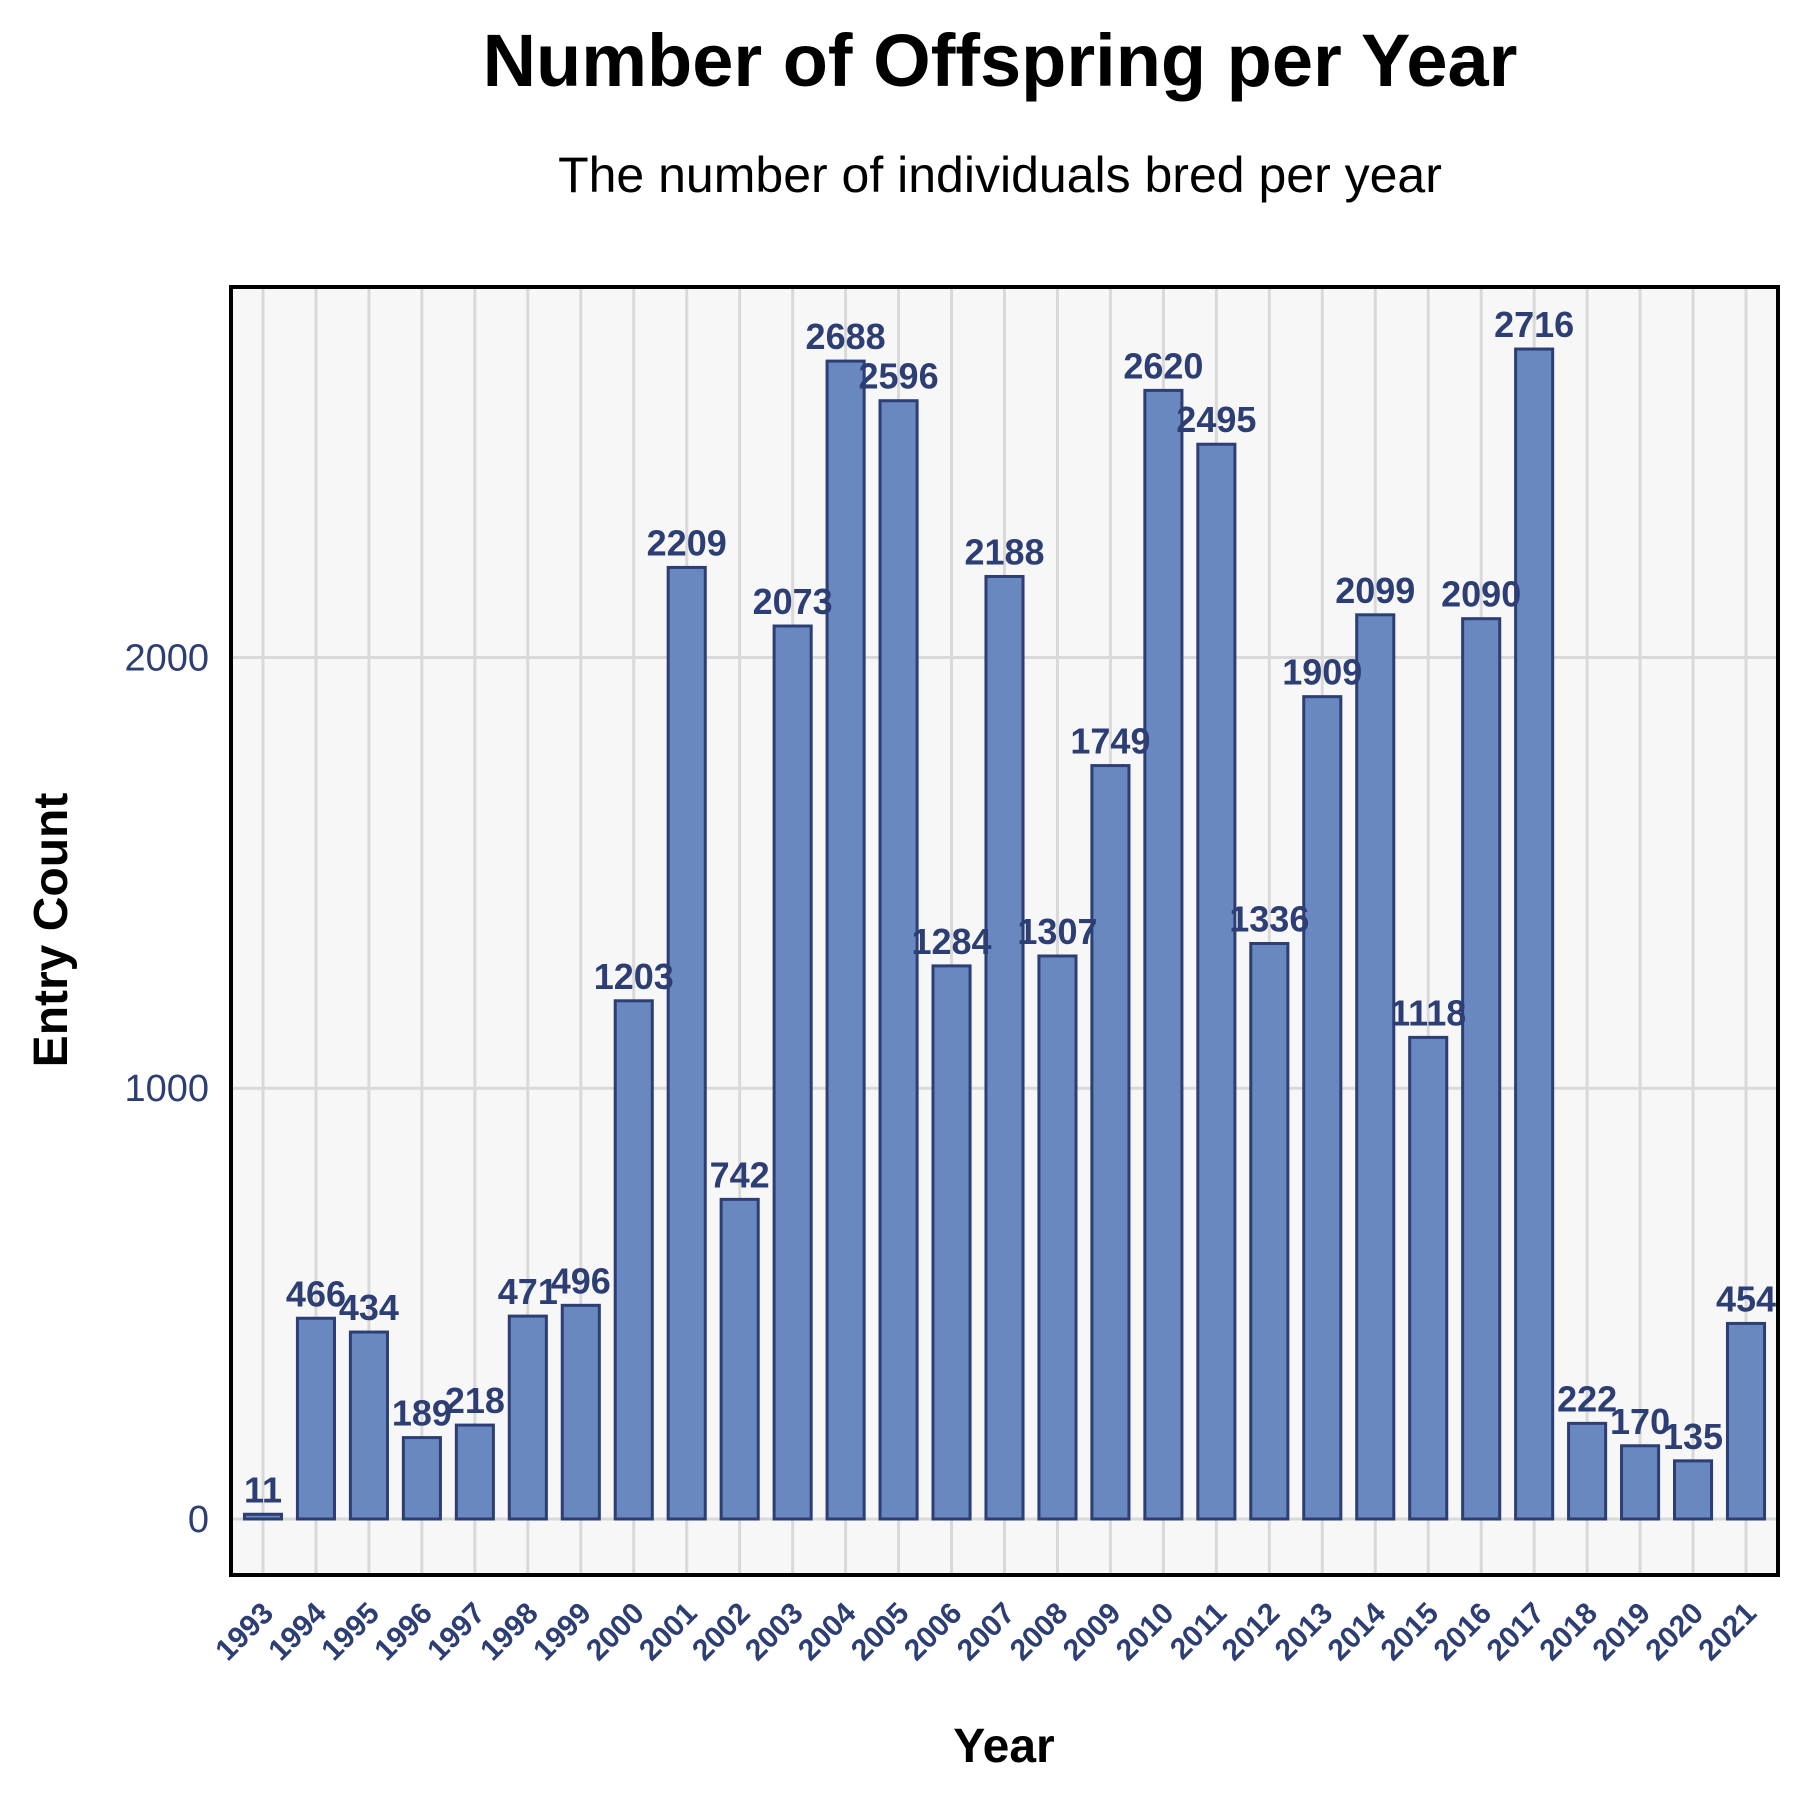 The image size is (1800, 1800). Describe the element at coordinates (615, 1632) in the screenshot. I see `x-tick-label: 2000` at that location.